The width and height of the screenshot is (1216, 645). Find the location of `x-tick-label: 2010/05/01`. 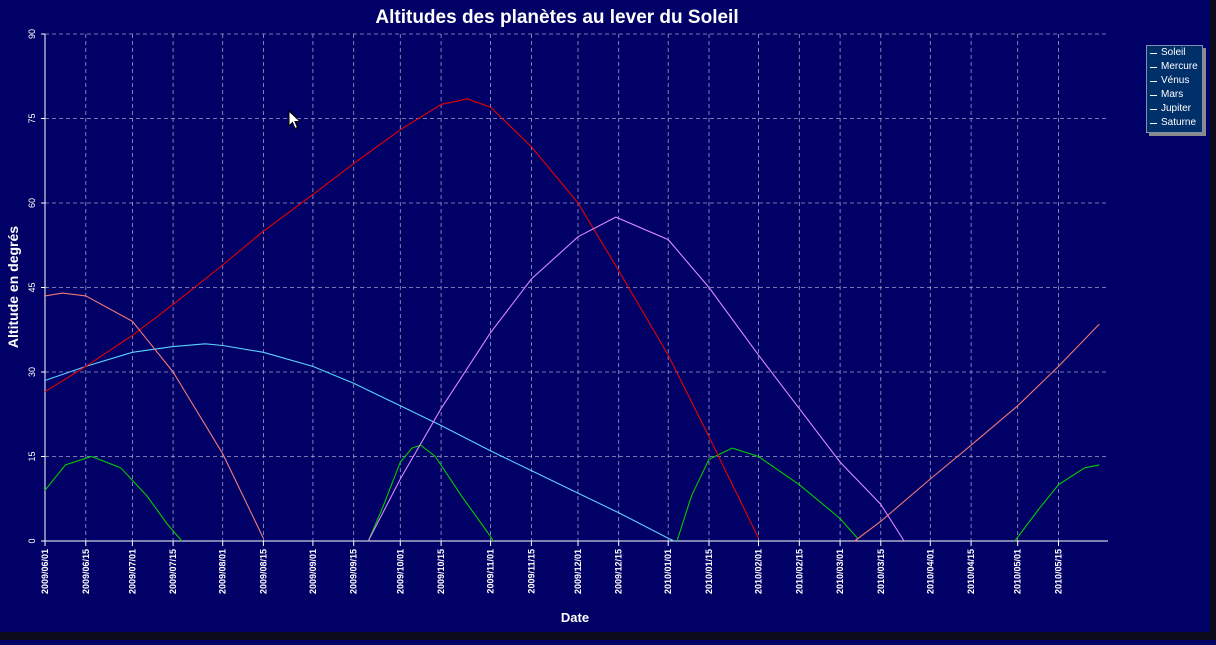

x-tick-label: 2010/05/01 is located at coordinates (1018, 571).